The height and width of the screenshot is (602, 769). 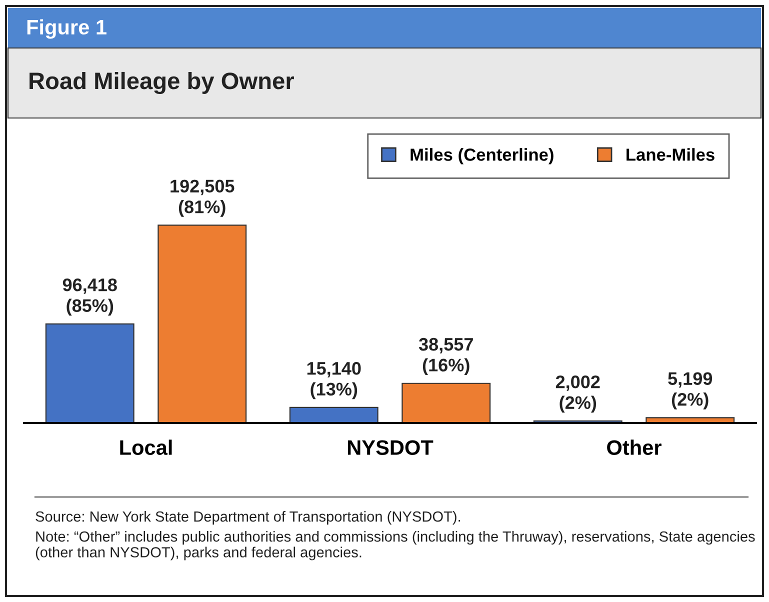 I want to click on chart-title: Road Mileage by Owner, so click(x=162, y=83).